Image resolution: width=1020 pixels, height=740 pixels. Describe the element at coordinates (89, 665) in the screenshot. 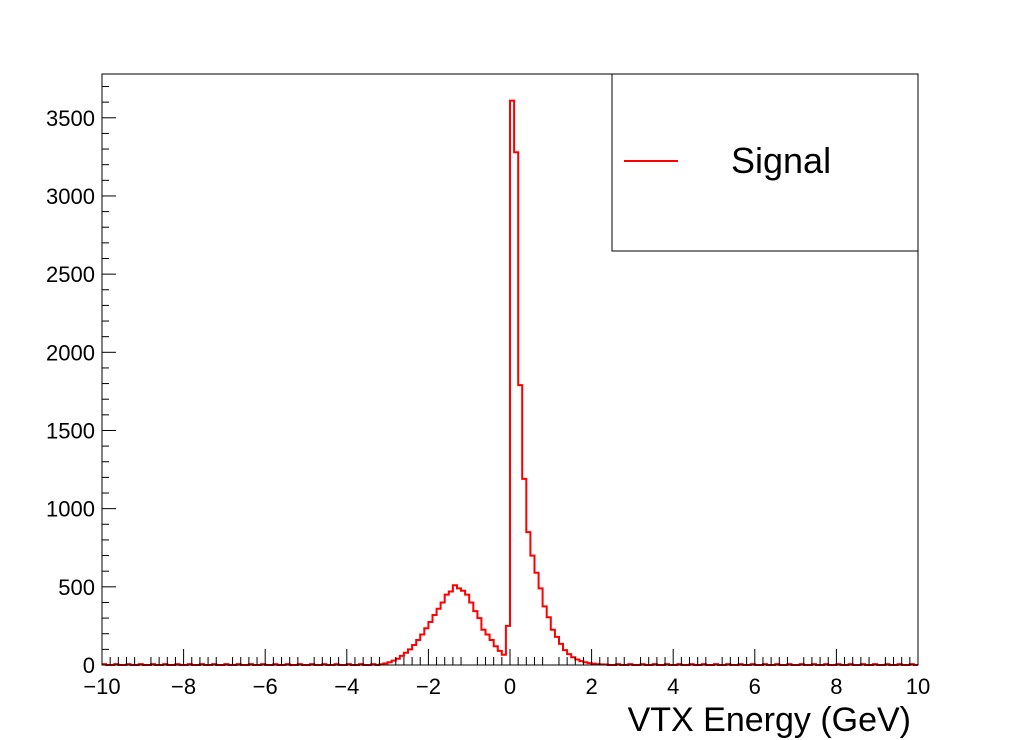

I see `y-tick-label: 0` at that location.